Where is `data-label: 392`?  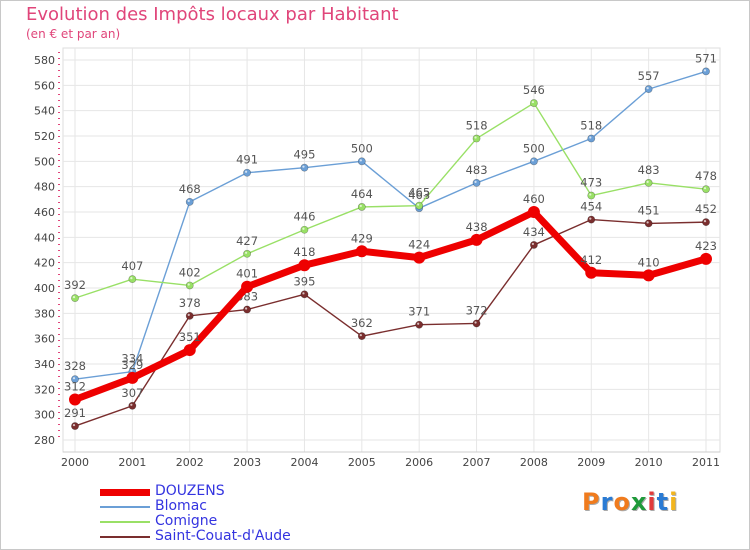
data-label: 392 is located at coordinates (75, 285).